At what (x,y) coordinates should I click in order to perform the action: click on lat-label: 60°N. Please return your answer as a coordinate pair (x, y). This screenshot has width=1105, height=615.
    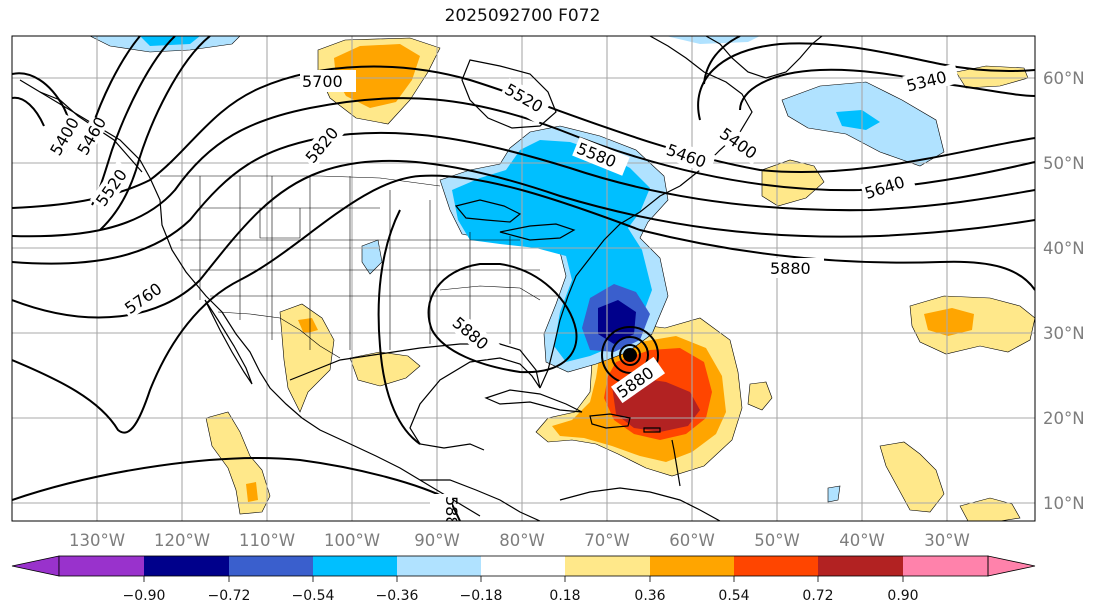
    Looking at the image, I should click on (1064, 78).